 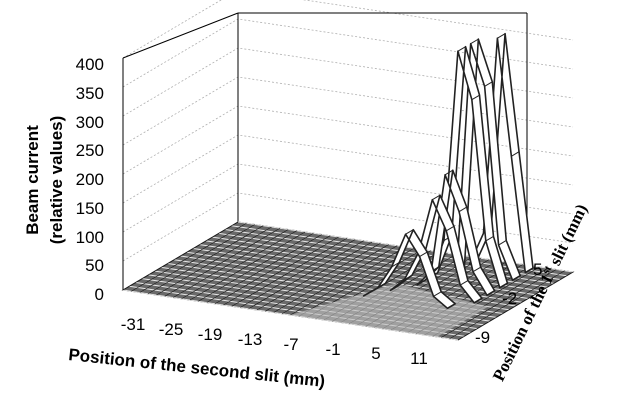 I want to click on z-tick-label: 50, so click(x=94, y=265).